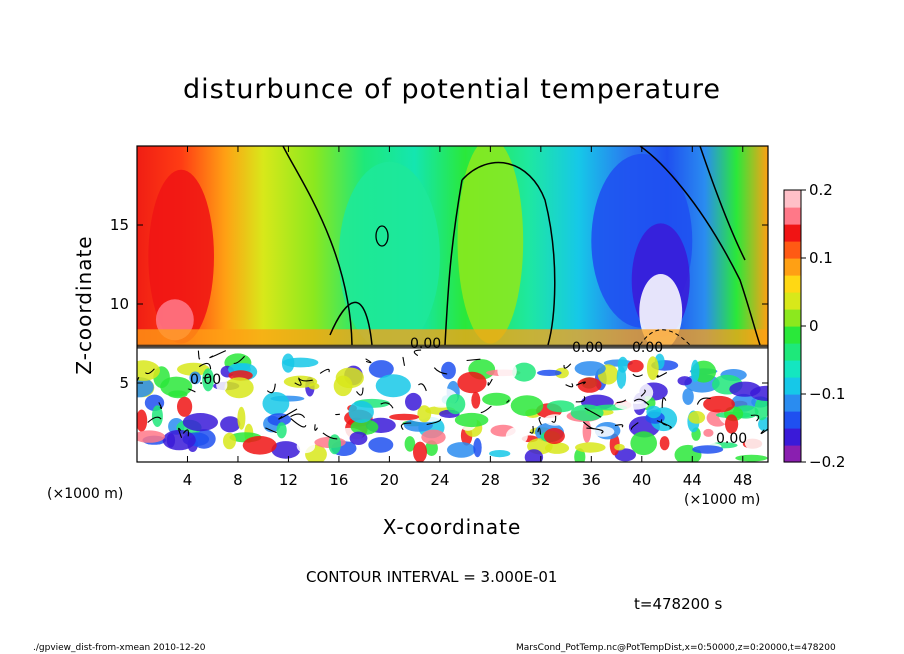  Describe the element at coordinates (188, 480) in the screenshot. I see `x-tick-label: 4` at that location.